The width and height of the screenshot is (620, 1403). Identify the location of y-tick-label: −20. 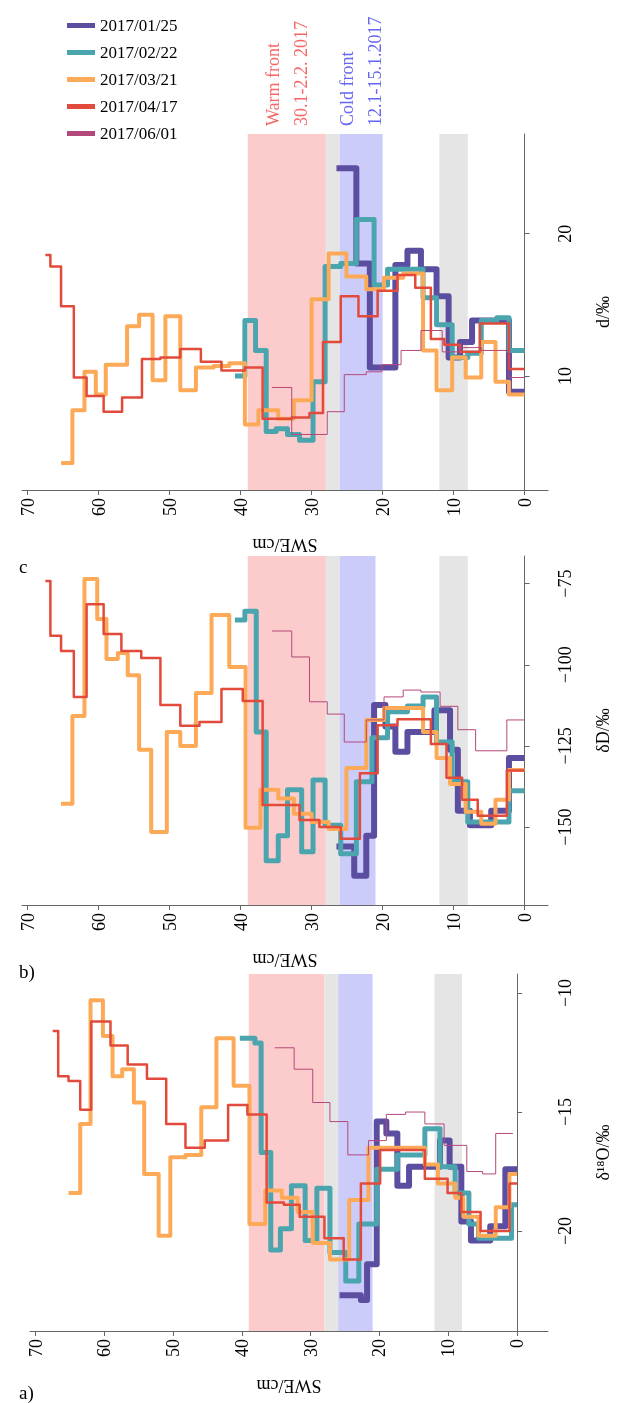
(565, 1231).